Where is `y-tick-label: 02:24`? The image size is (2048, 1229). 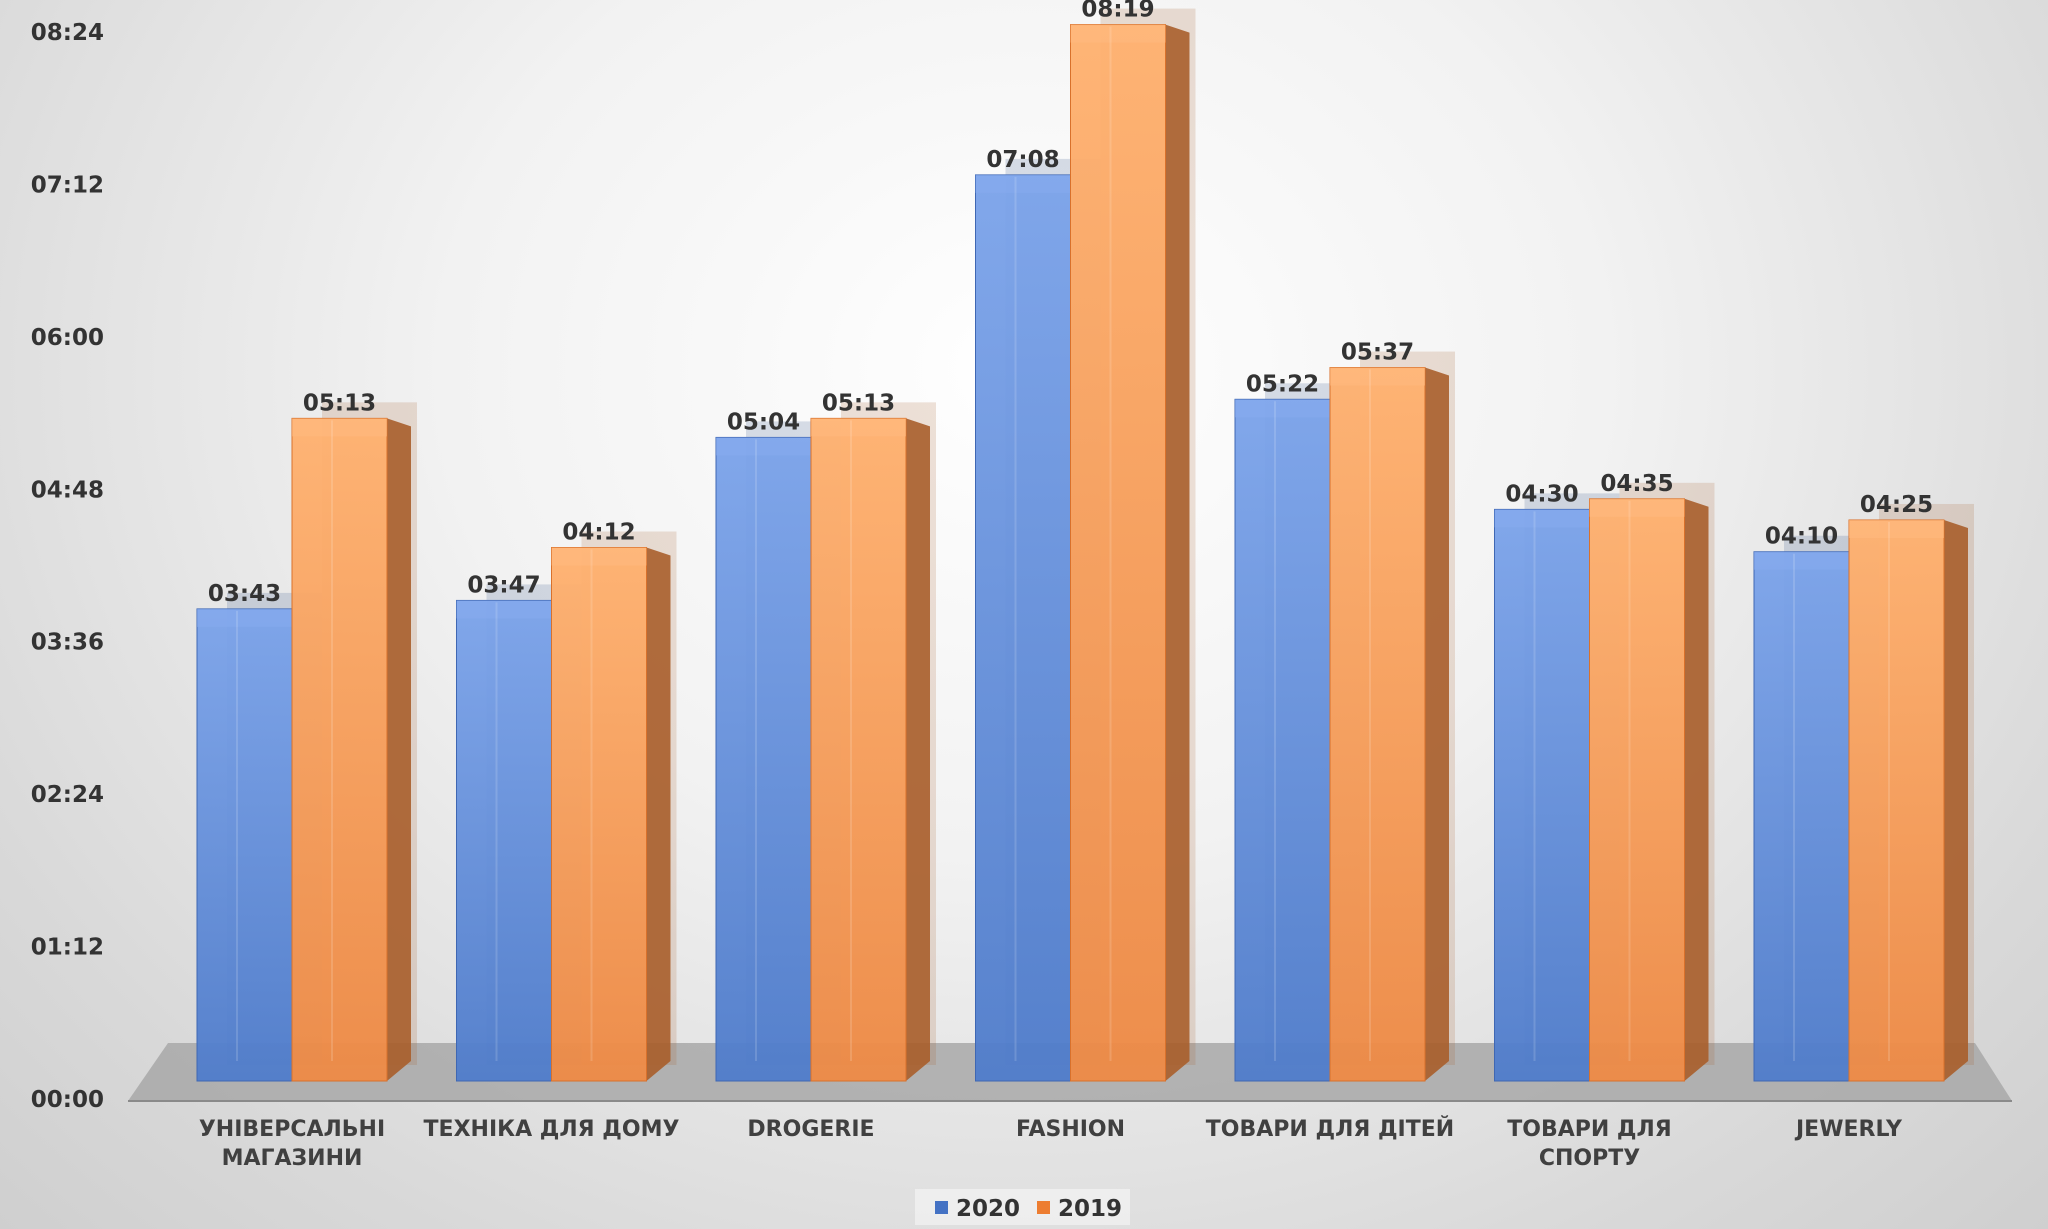 y-tick-label: 02:24 is located at coordinates (67, 795).